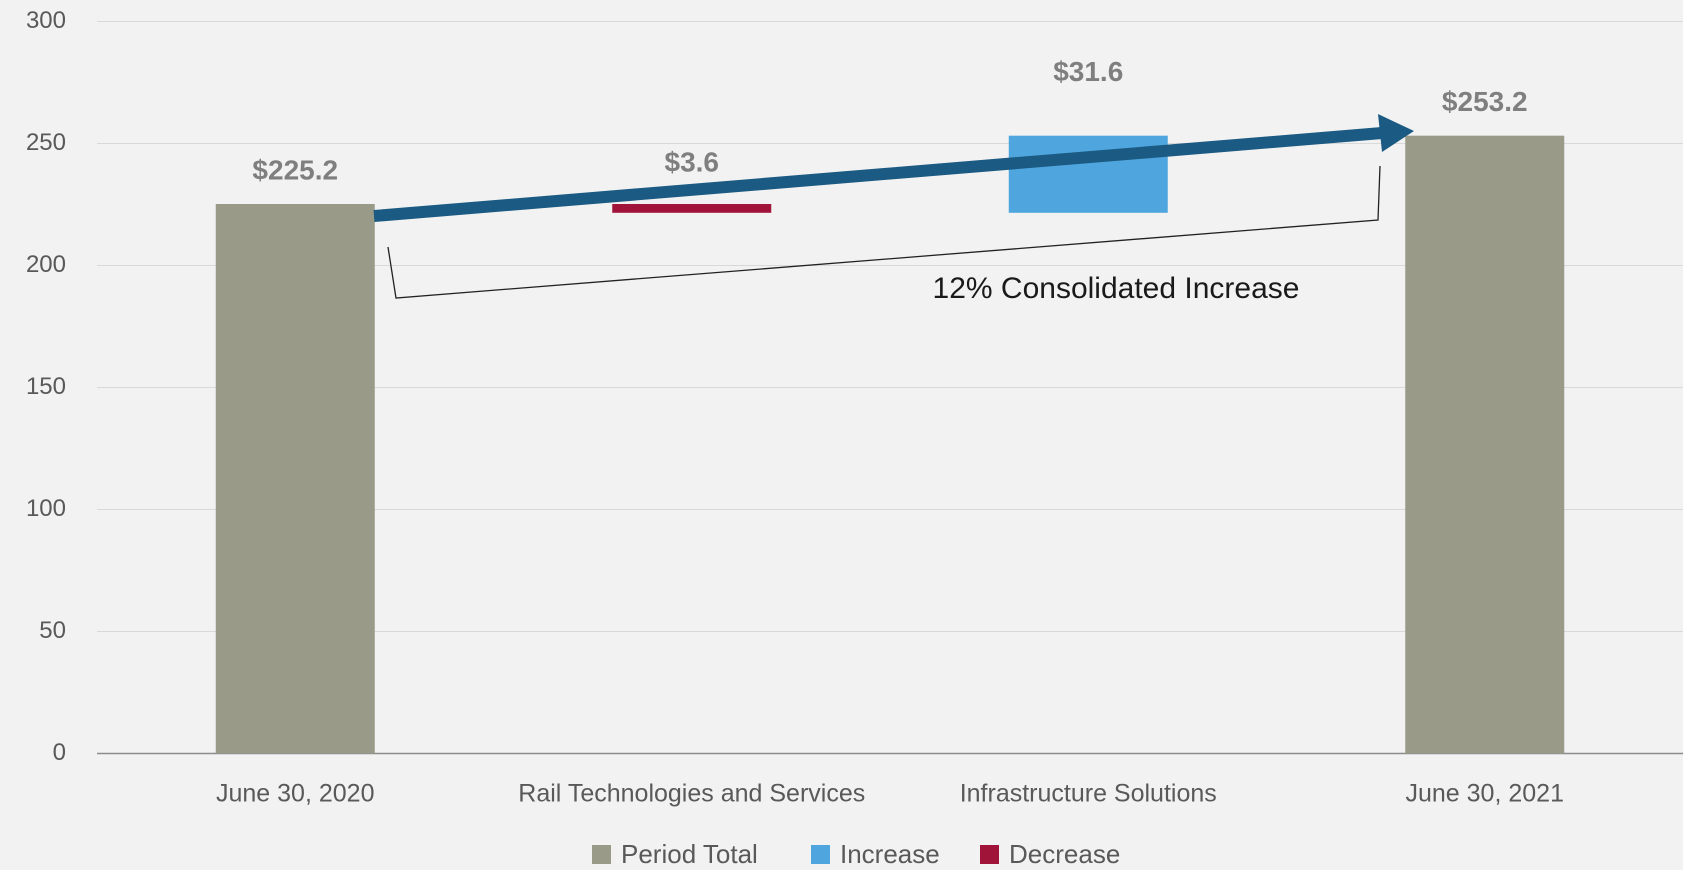 The height and width of the screenshot is (870, 1683). What do you see at coordinates (46, 142) in the screenshot?
I see `y-tick-label: 250` at bounding box center [46, 142].